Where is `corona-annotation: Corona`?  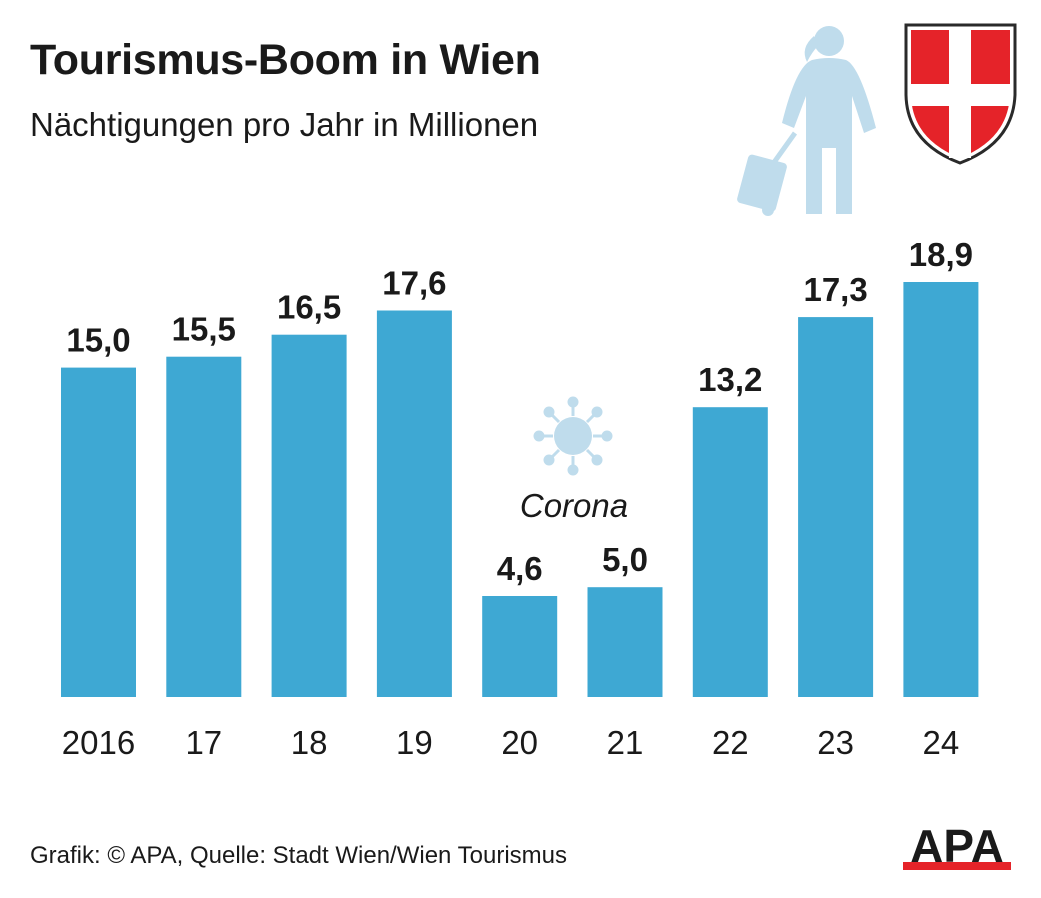
corona-annotation: Corona is located at coordinates (574, 505).